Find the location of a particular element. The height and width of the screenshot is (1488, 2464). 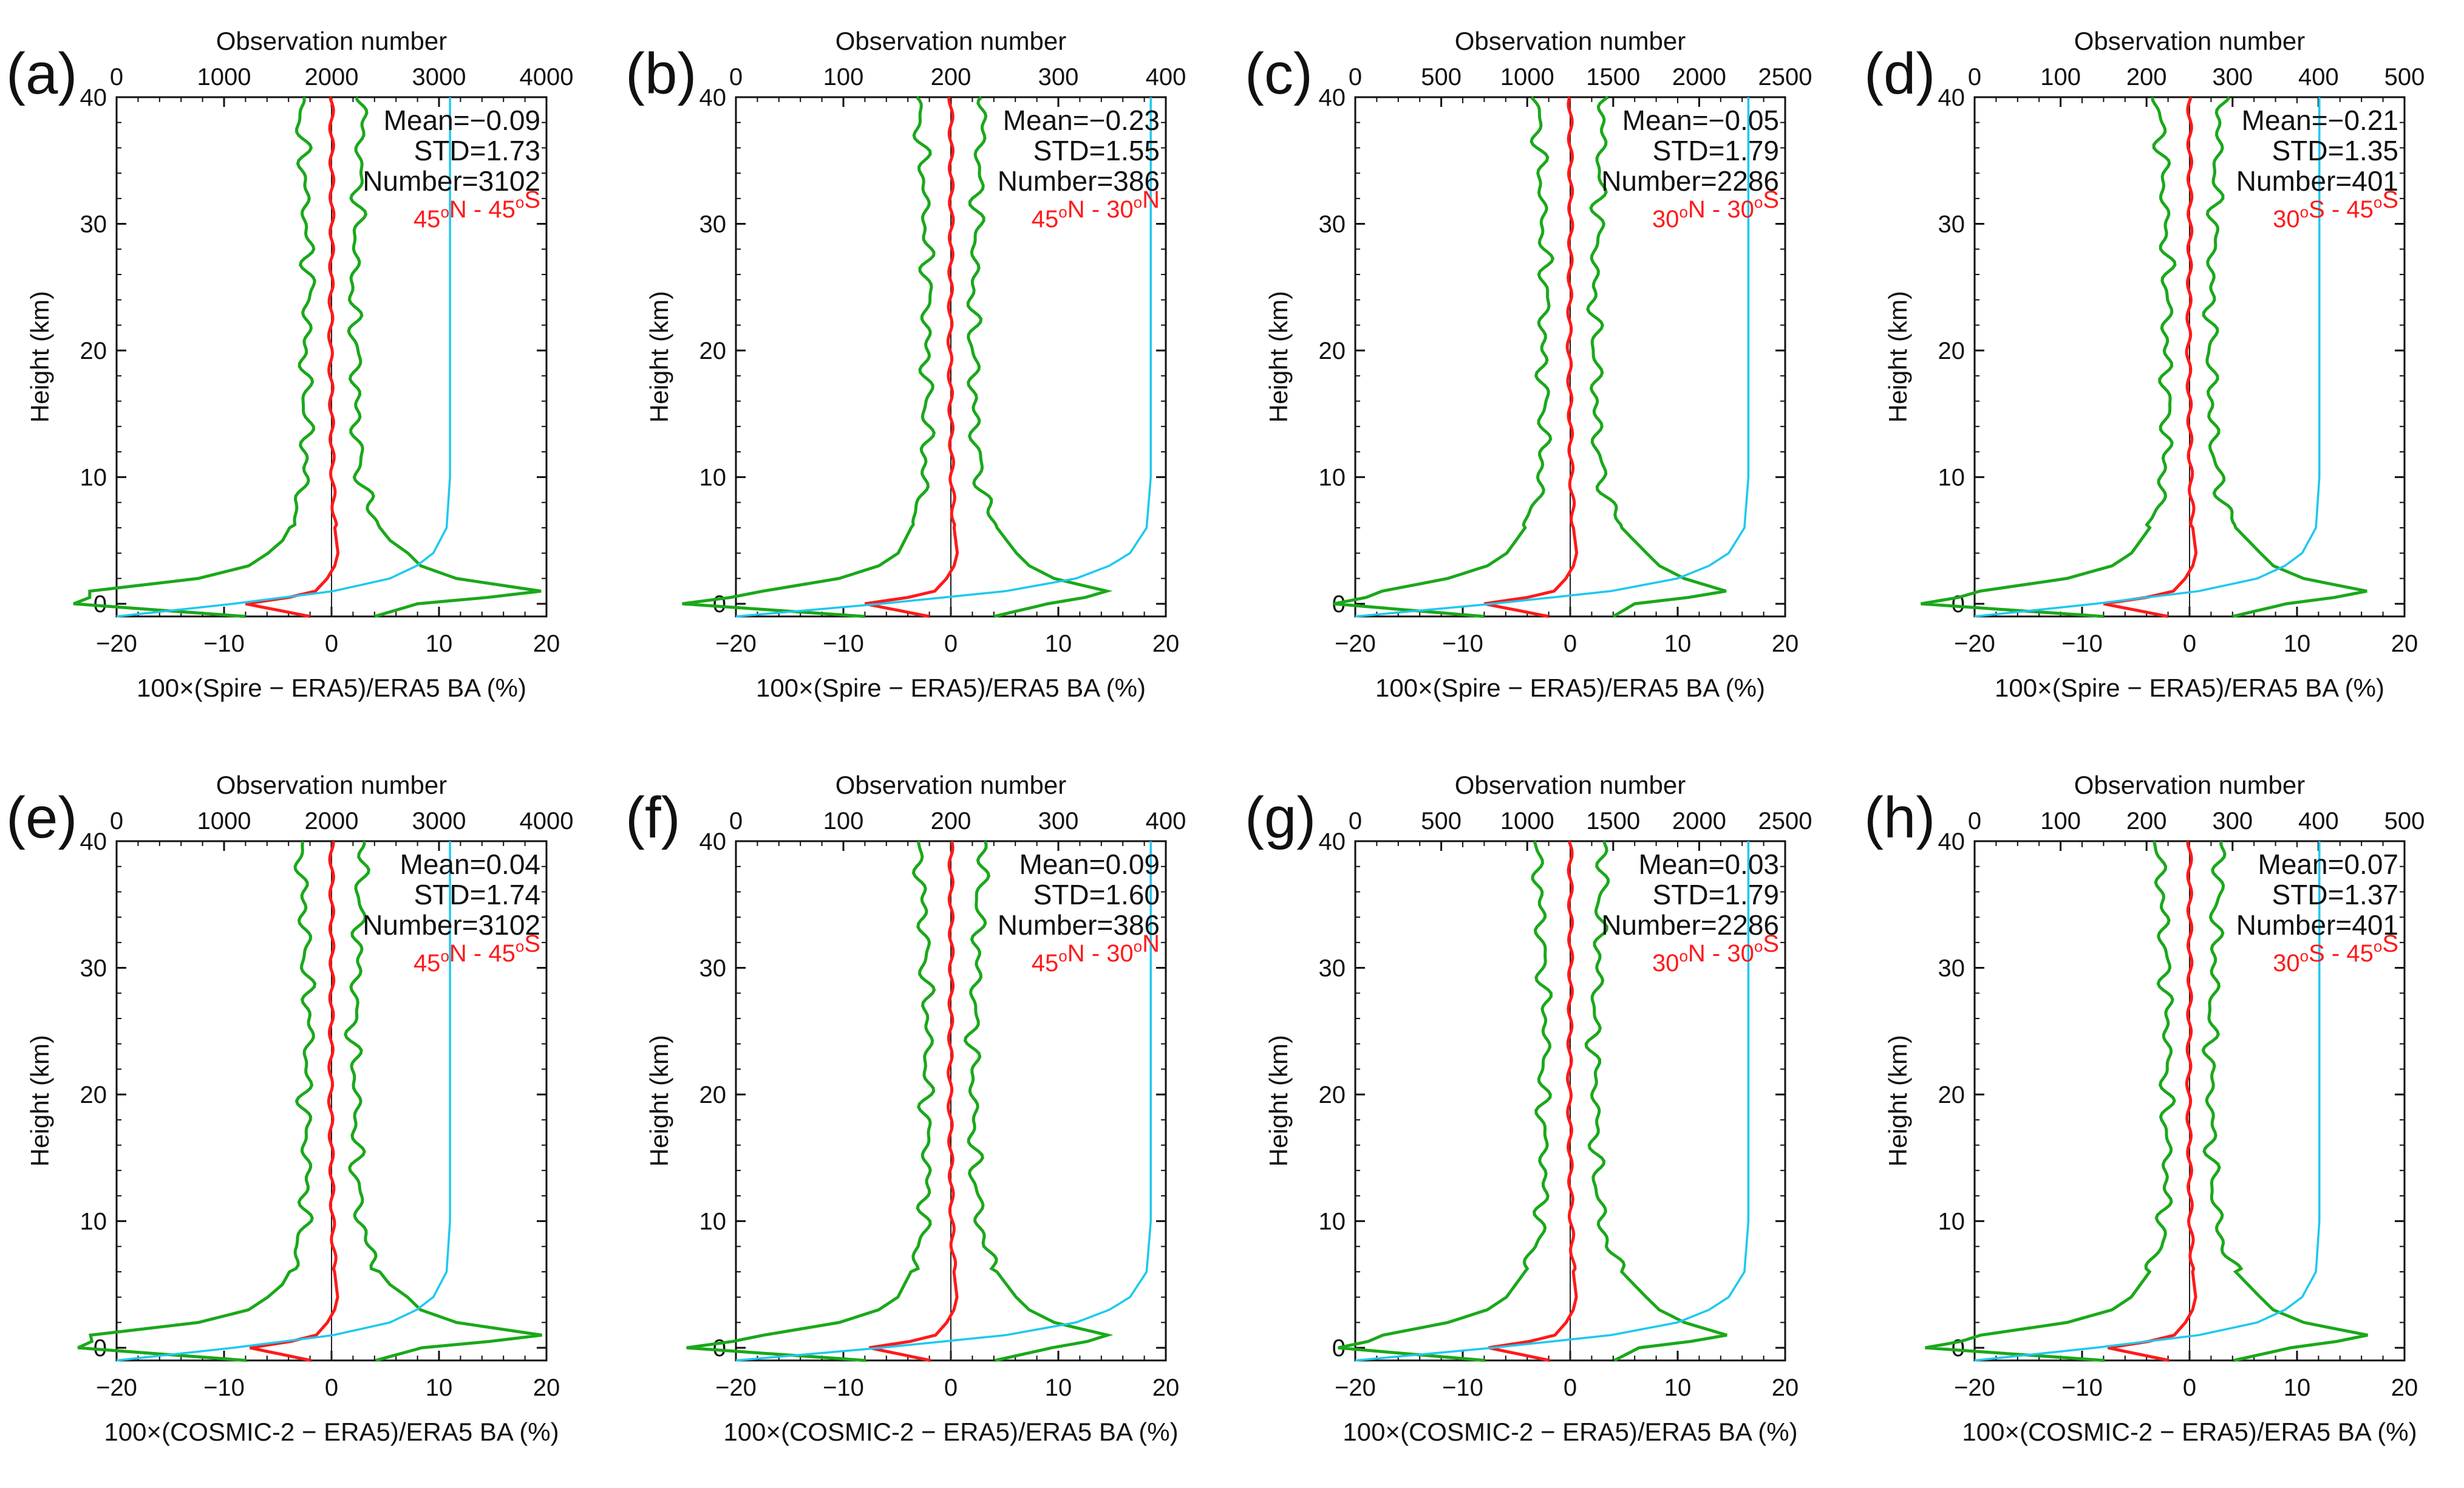

stat-number: Number=3102 is located at coordinates (451, 925).